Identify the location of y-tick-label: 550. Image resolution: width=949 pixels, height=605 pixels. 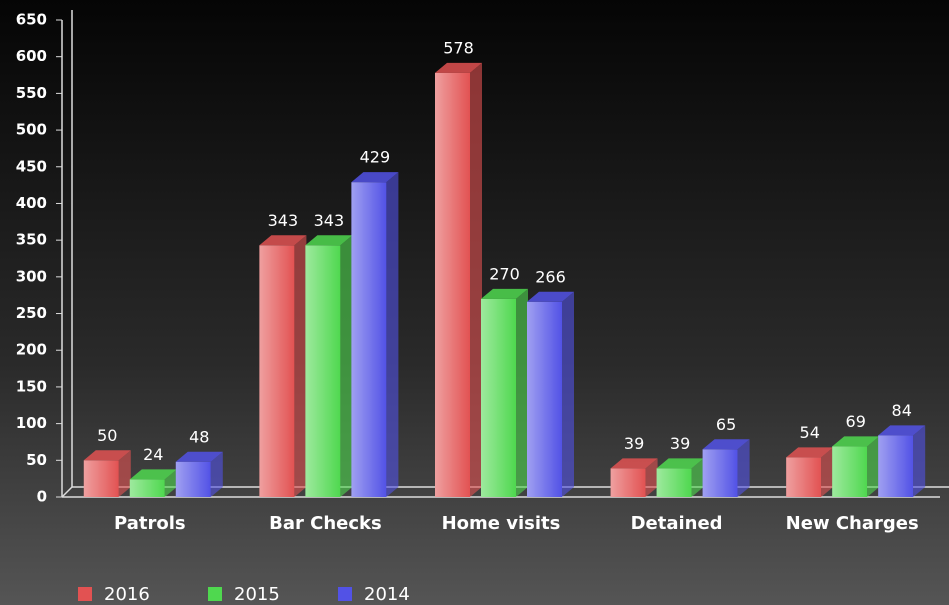
(31, 93).